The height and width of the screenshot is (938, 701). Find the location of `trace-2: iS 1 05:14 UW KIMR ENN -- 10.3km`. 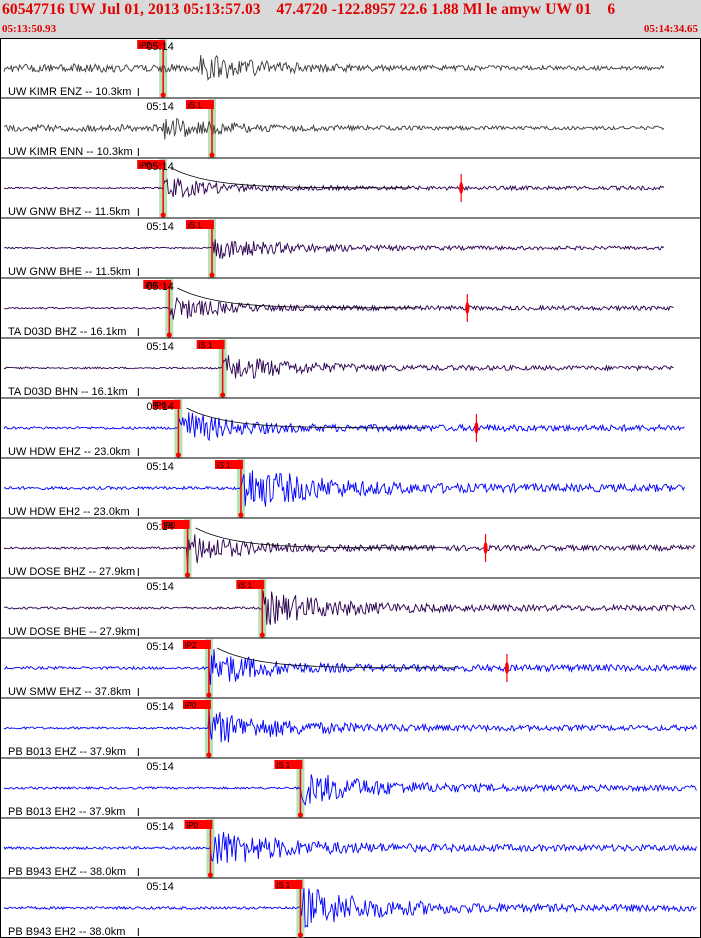

trace-2: iS 1 05:14 UW KIMR ENN -- 10.3km is located at coordinates (350, 129).